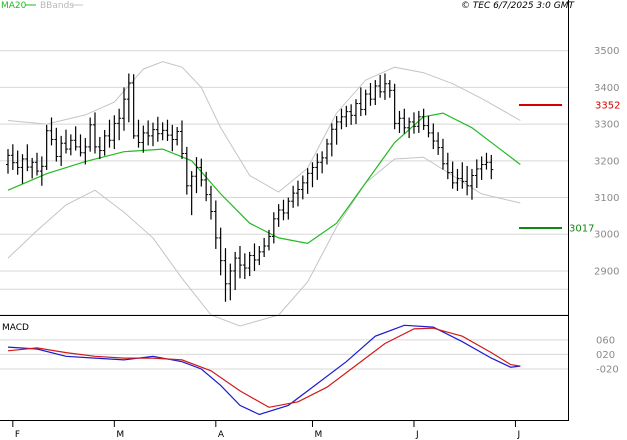  What do you see at coordinates (518, 6) in the screenshot?
I see `timestamp: © TEC 6/7/2025 3:0 GMT` at bounding box center [518, 6].